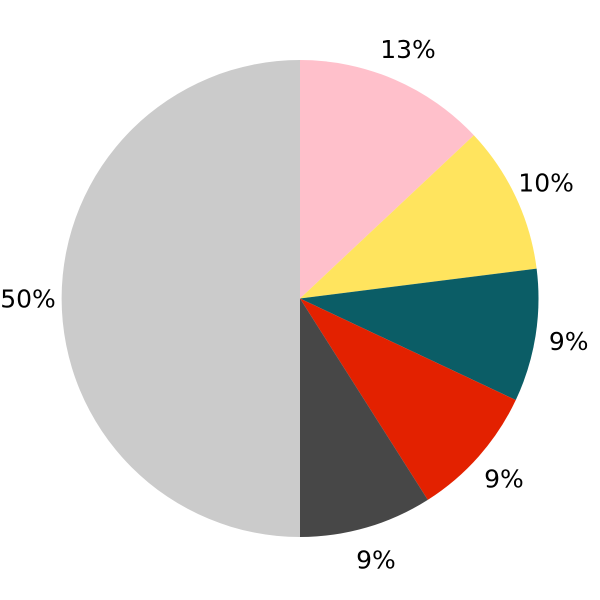  I want to click on pie-slice-label-4: 9%, so click(376, 560).